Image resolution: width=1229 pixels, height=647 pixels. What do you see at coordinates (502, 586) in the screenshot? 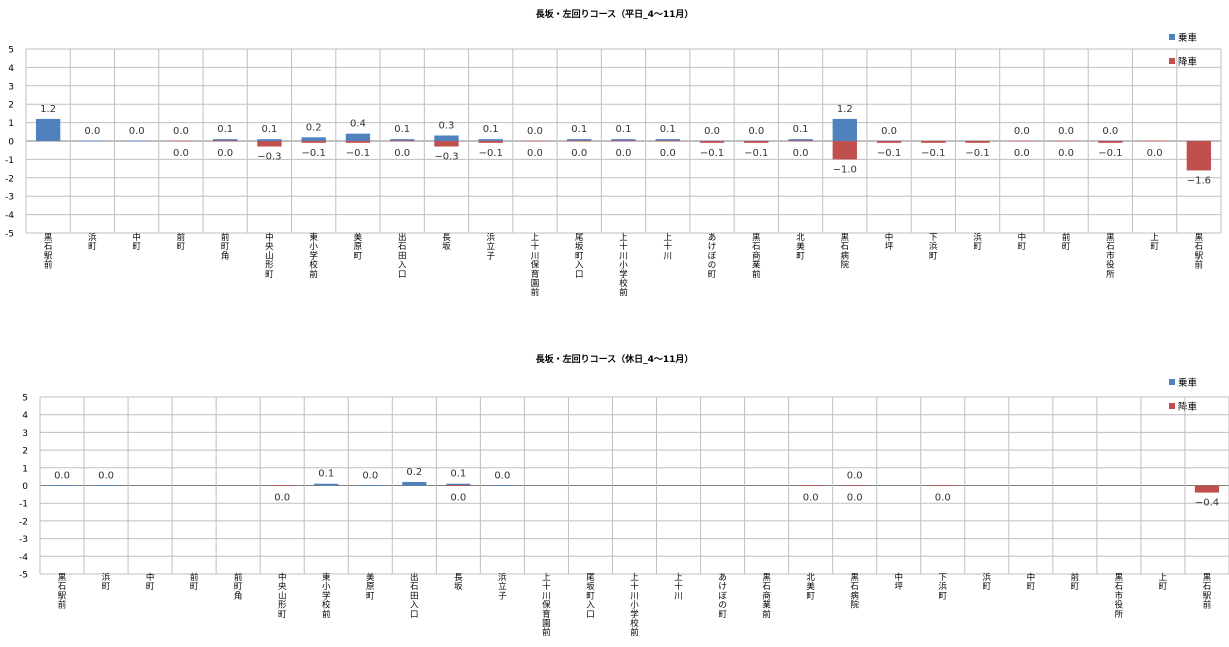
I see `x-tick-label: 浜立子` at bounding box center [502, 586].